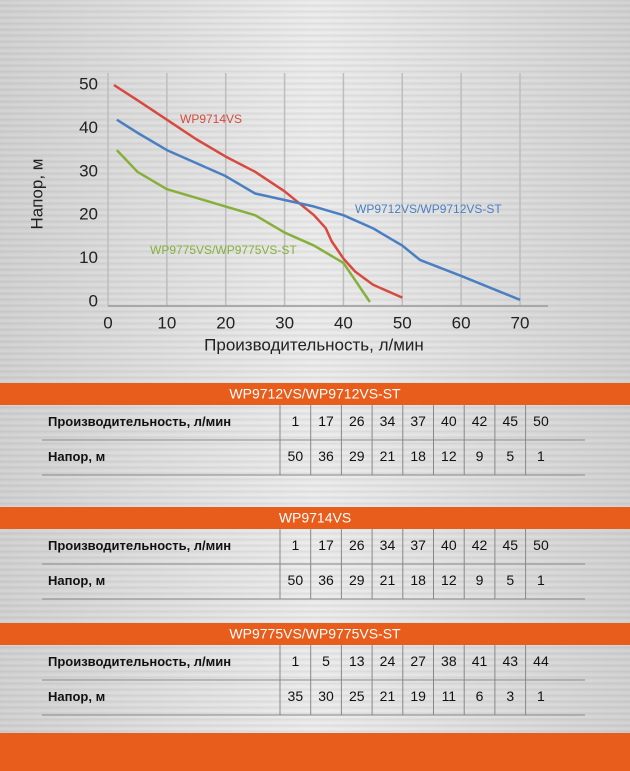  I want to click on y-tick-label: 10, so click(88, 257).